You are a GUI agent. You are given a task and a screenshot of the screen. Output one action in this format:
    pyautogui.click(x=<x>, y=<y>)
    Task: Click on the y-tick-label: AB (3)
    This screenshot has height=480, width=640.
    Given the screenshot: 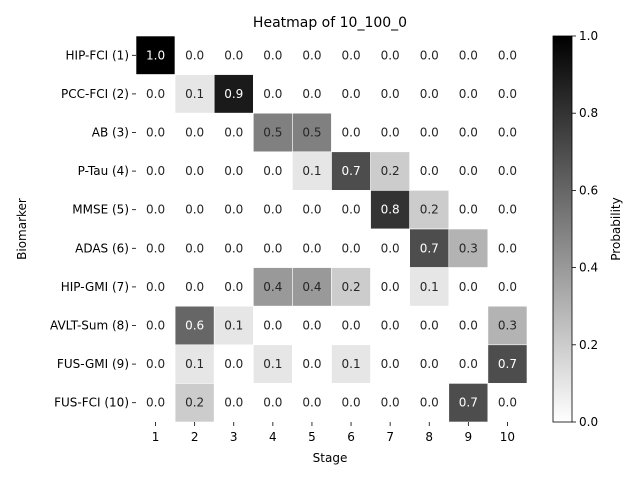 What is the action you would take?
    pyautogui.click(x=110, y=133)
    